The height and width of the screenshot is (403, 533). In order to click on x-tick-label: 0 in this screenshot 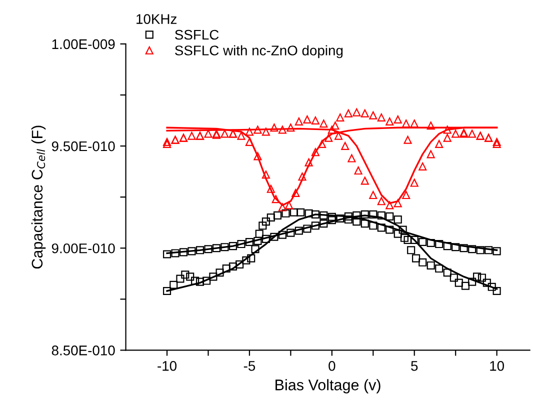, I will do `click(332, 365)`.